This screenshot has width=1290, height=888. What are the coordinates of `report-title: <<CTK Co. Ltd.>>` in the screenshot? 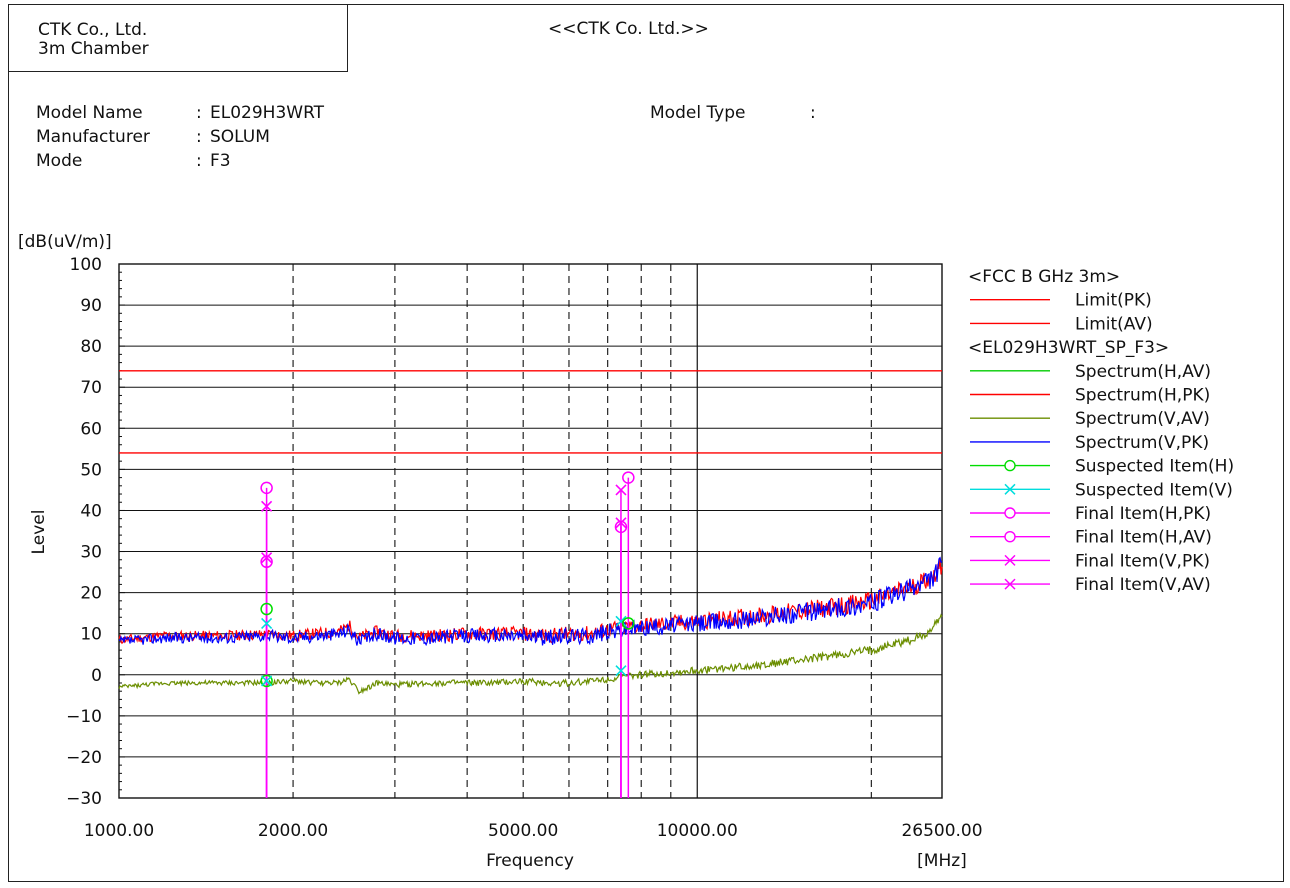 It's located at (628, 29).